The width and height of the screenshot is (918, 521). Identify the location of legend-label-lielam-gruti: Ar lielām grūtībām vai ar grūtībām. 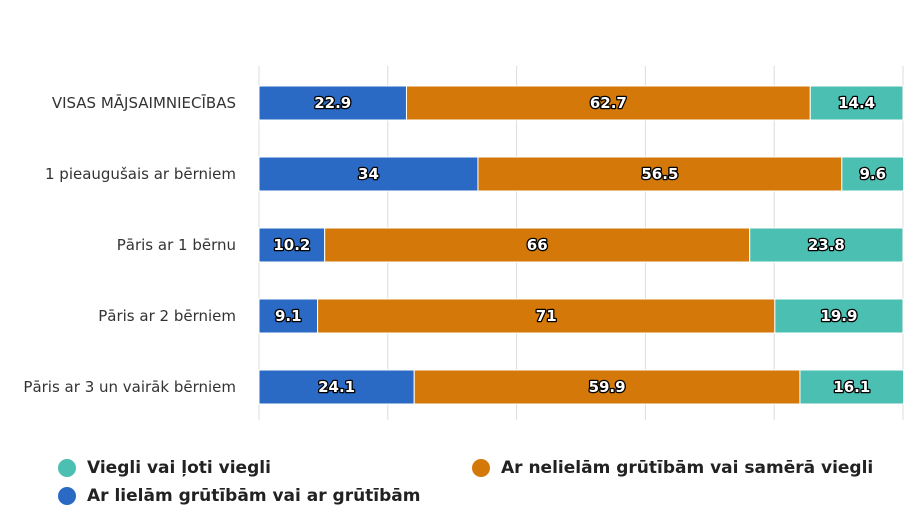
(254, 496).